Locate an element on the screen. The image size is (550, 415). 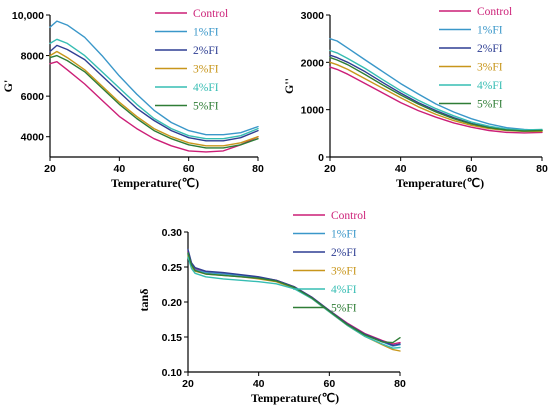
y-tick-label: 0.10 is located at coordinates (172, 373).